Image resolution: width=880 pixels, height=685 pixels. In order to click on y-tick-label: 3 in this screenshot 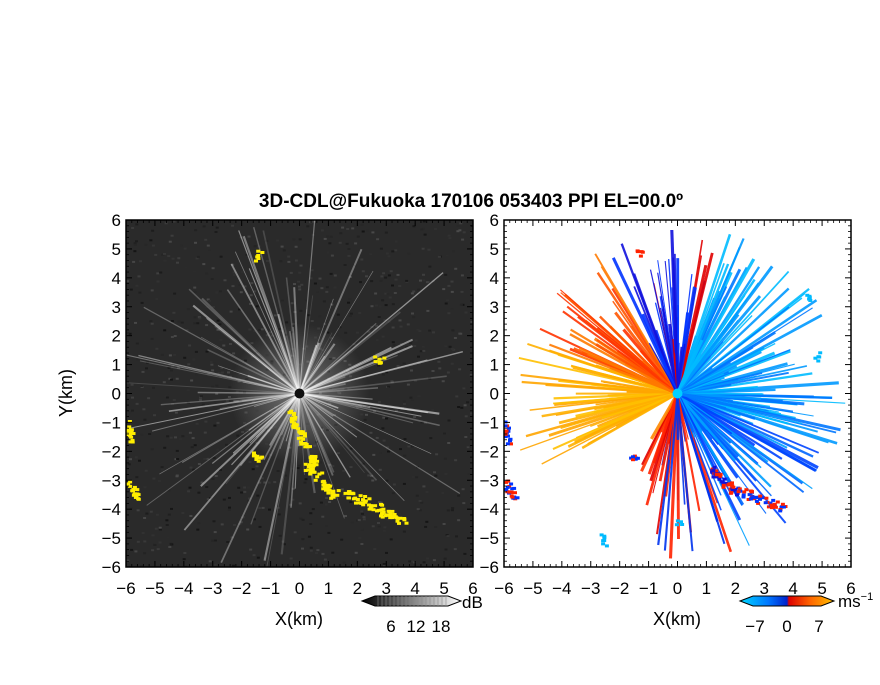, I will do `click(116, 307)`.